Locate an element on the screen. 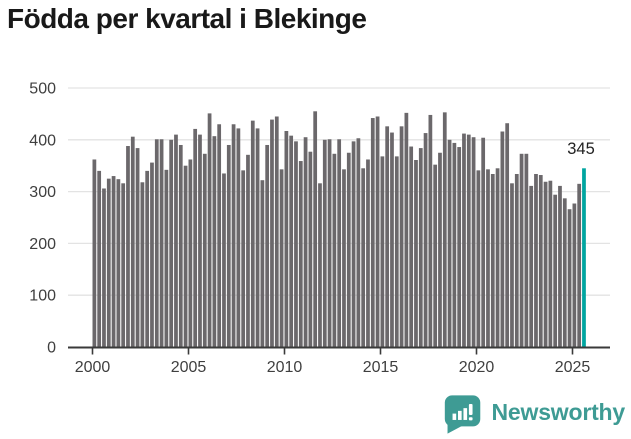  y-axis-label: 400 is located at coordinates (42, 140).